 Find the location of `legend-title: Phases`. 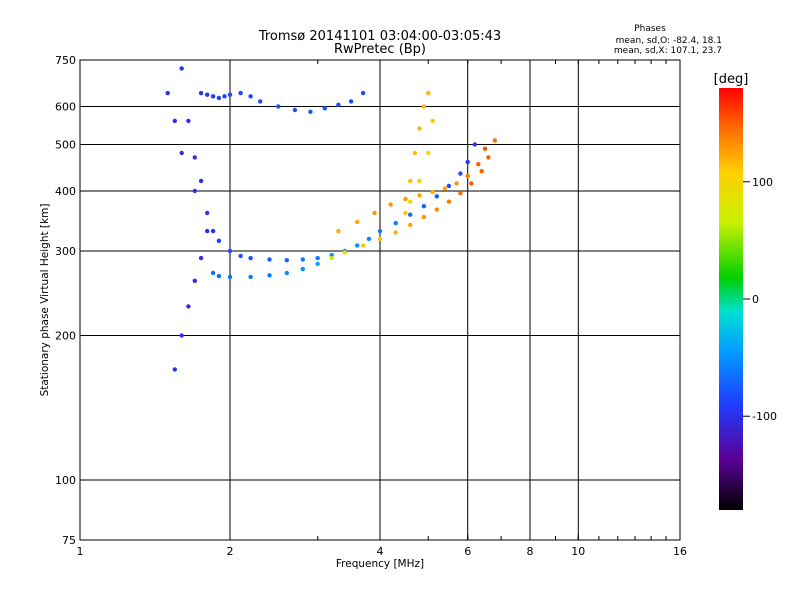

legend-title: Phases is located at coordinates (650, 29).